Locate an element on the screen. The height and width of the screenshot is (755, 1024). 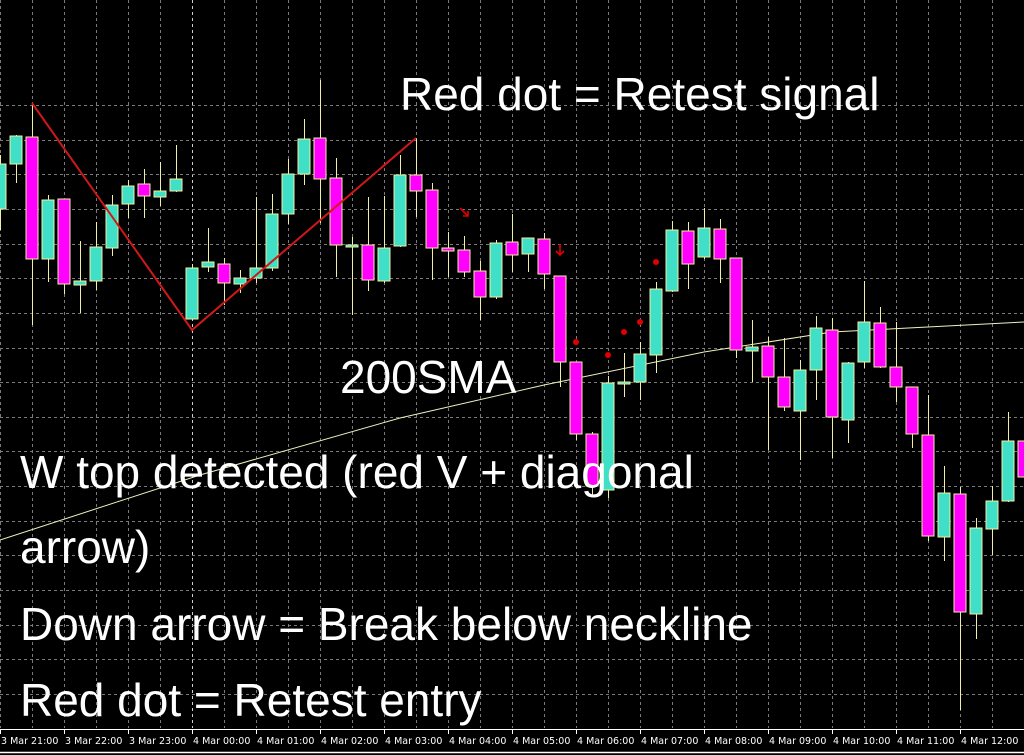
w-pattern-line is located at coordinates (224, 217).